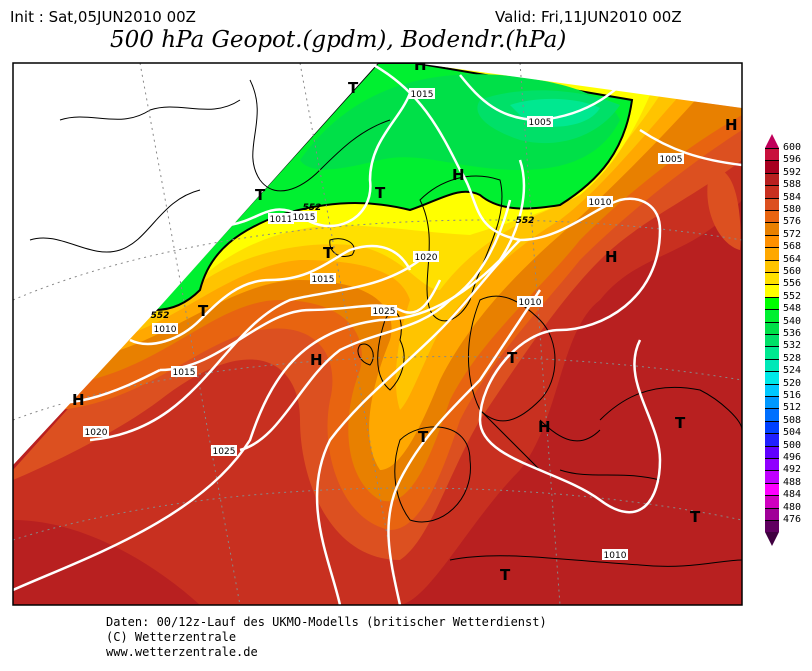  Describe the element at coordinates (792, 519) in the screenshot. I see `legend-label: 476` at that location.